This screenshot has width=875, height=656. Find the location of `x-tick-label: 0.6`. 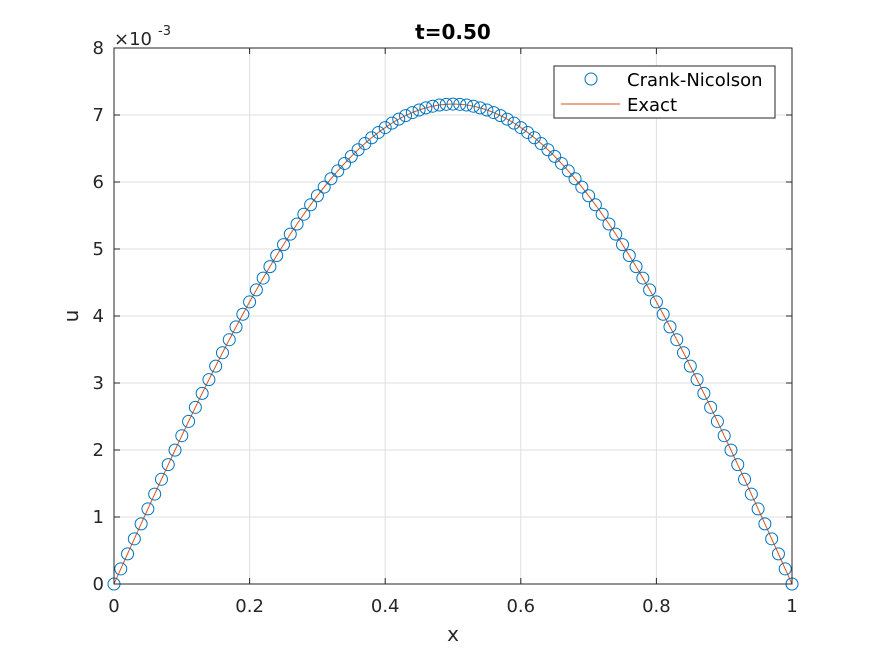

x-tick-label: 0.6 is located at coordinates (520, 606).